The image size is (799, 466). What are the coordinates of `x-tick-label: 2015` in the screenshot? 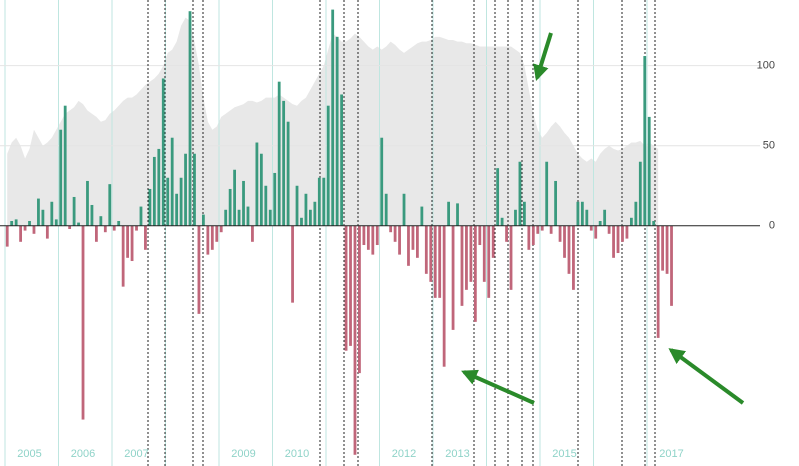 It's located at (564, 454).